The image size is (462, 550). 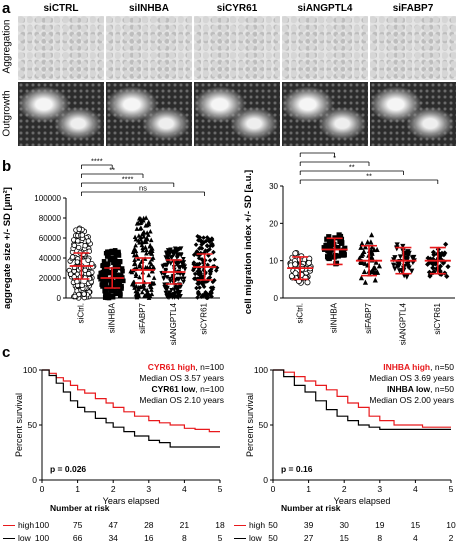 What do you see at coordinates (255, 538) in the screenshot?
I see `risk-row-label-low: low` at bounding box center [255, 538].